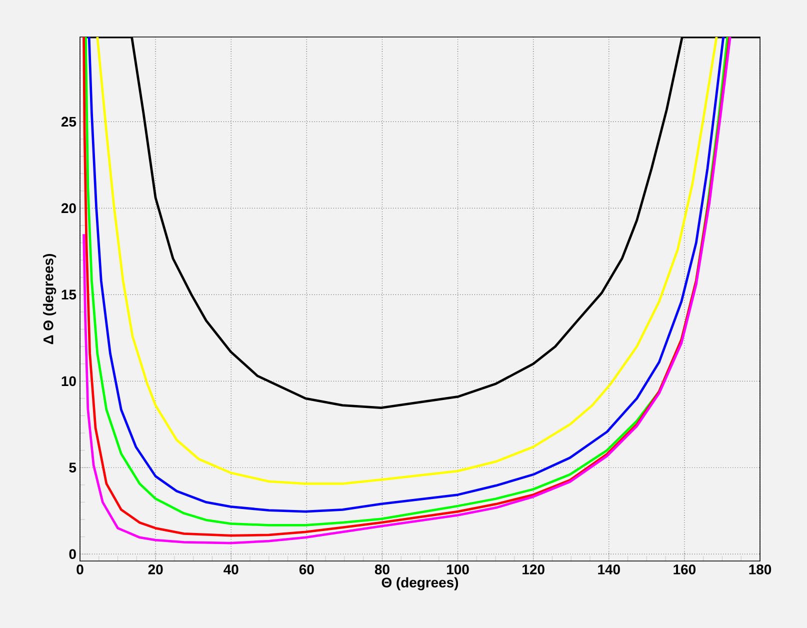 Image resolution: width=807 pixels, height=628 pixels. I want to click on y-tick-label: 5, so click(72, 467).